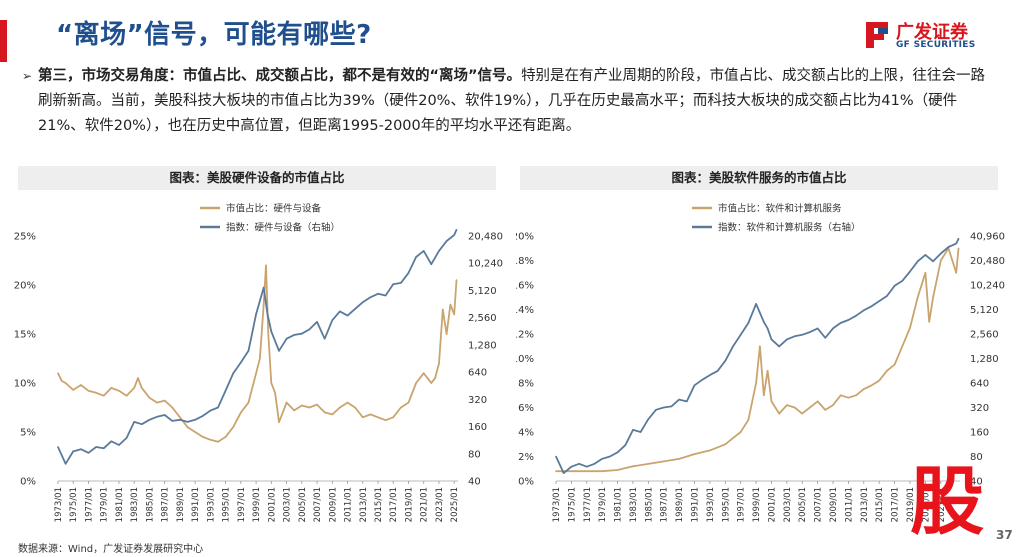 This screenshot has width=1024, height=557. What do you see at coordinates (526, 457) in the screenshot?
I see `y-left-tick-label: 2%` at bounding box center [526, 457].